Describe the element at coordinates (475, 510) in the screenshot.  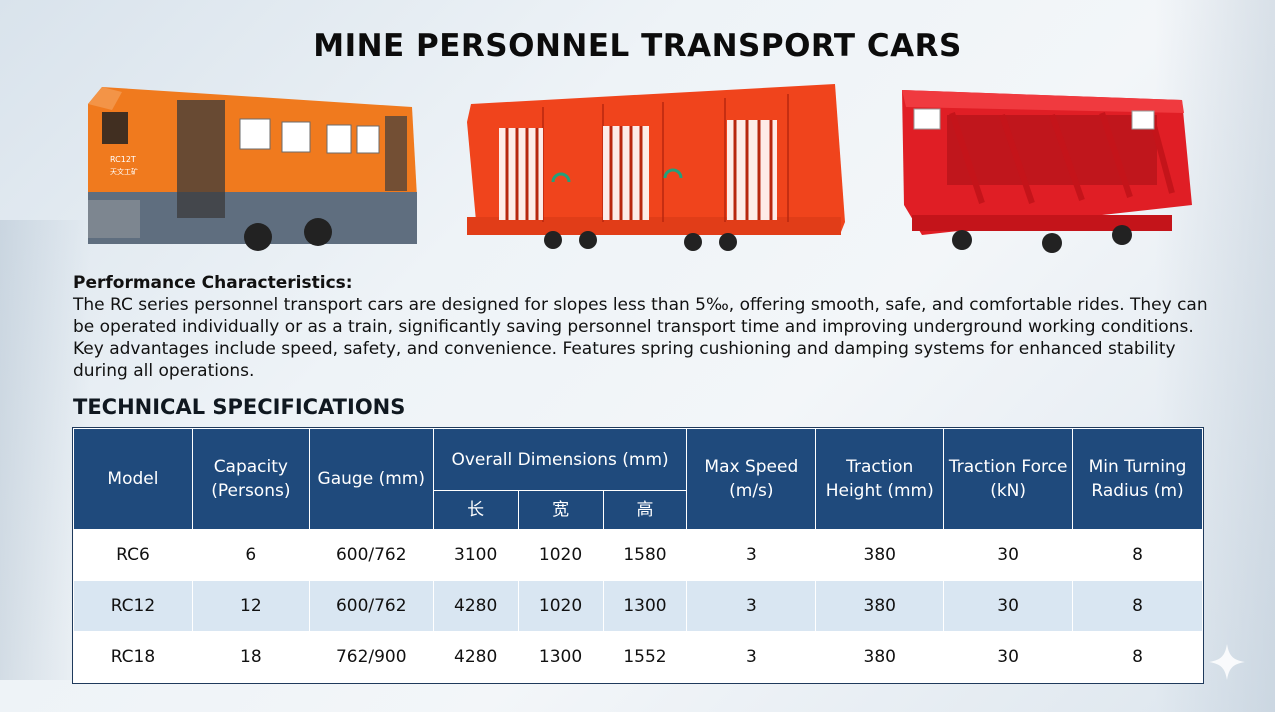
I see `column-header-length: 长` at that location.